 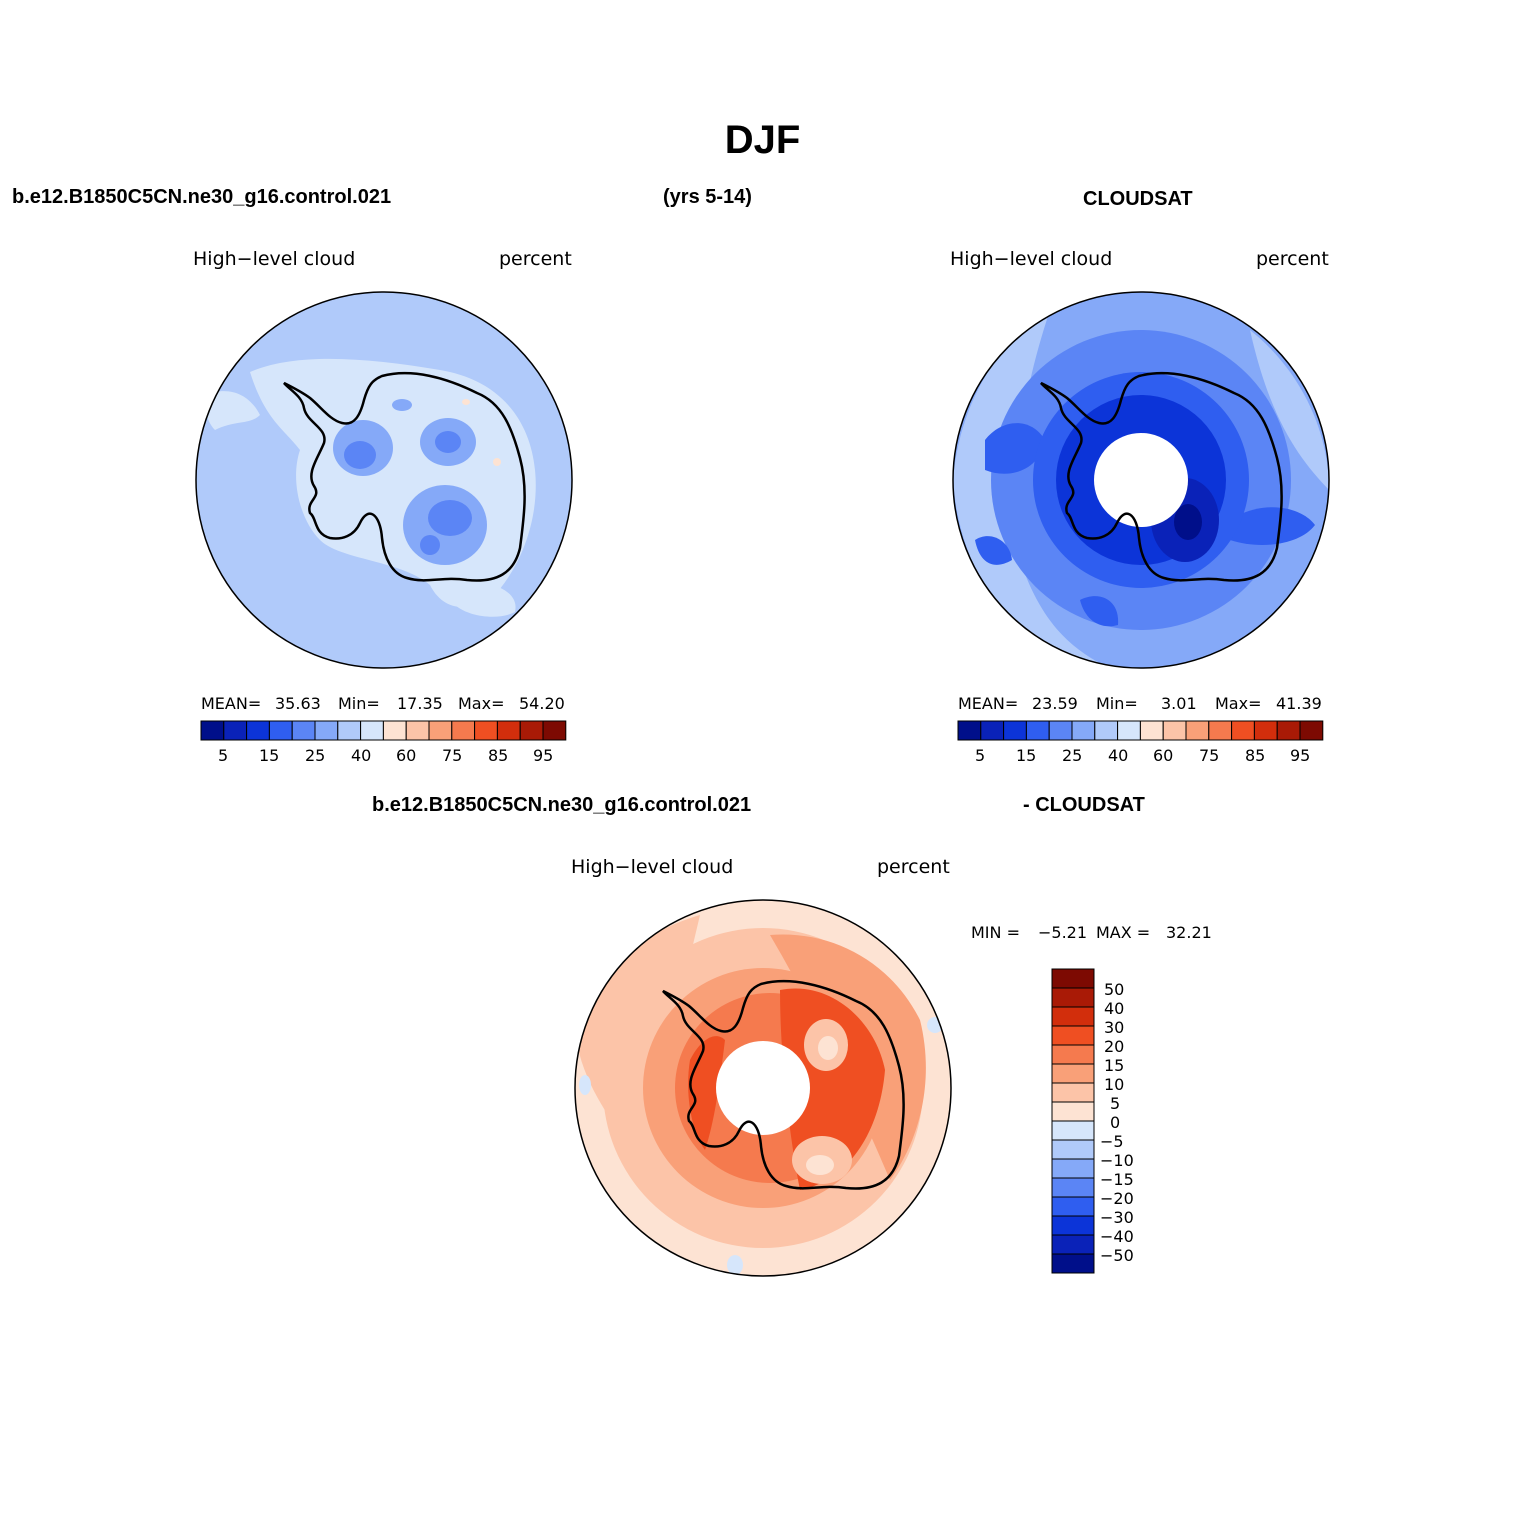 I want to click on model-cbar-tick: 85, so click(x=498, y=755).